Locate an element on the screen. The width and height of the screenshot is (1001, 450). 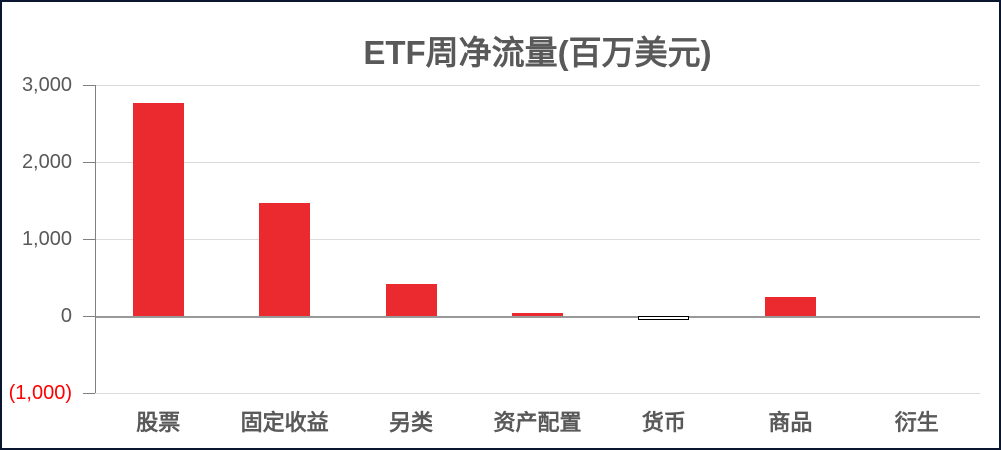
x-axis-label: 衍生 is located at coordinates (916, 422).